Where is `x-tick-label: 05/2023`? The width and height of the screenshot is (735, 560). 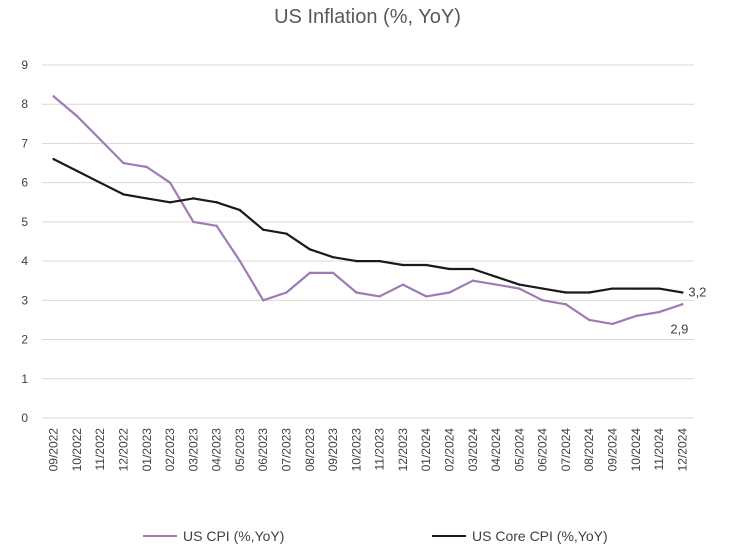
x-tick-label: 05/2023 is located at coordinates (240, 450).